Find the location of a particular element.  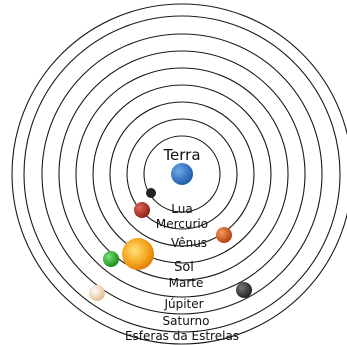

sol-body is located at coordinates (138, 254).